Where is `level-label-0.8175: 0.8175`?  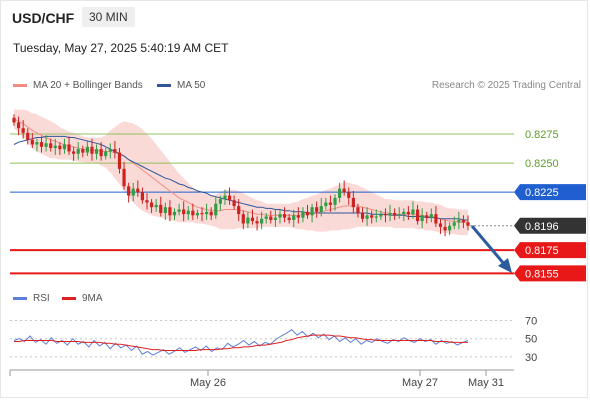 level-label-0.8175: 0.8175 is located at coordinates (542, 251).